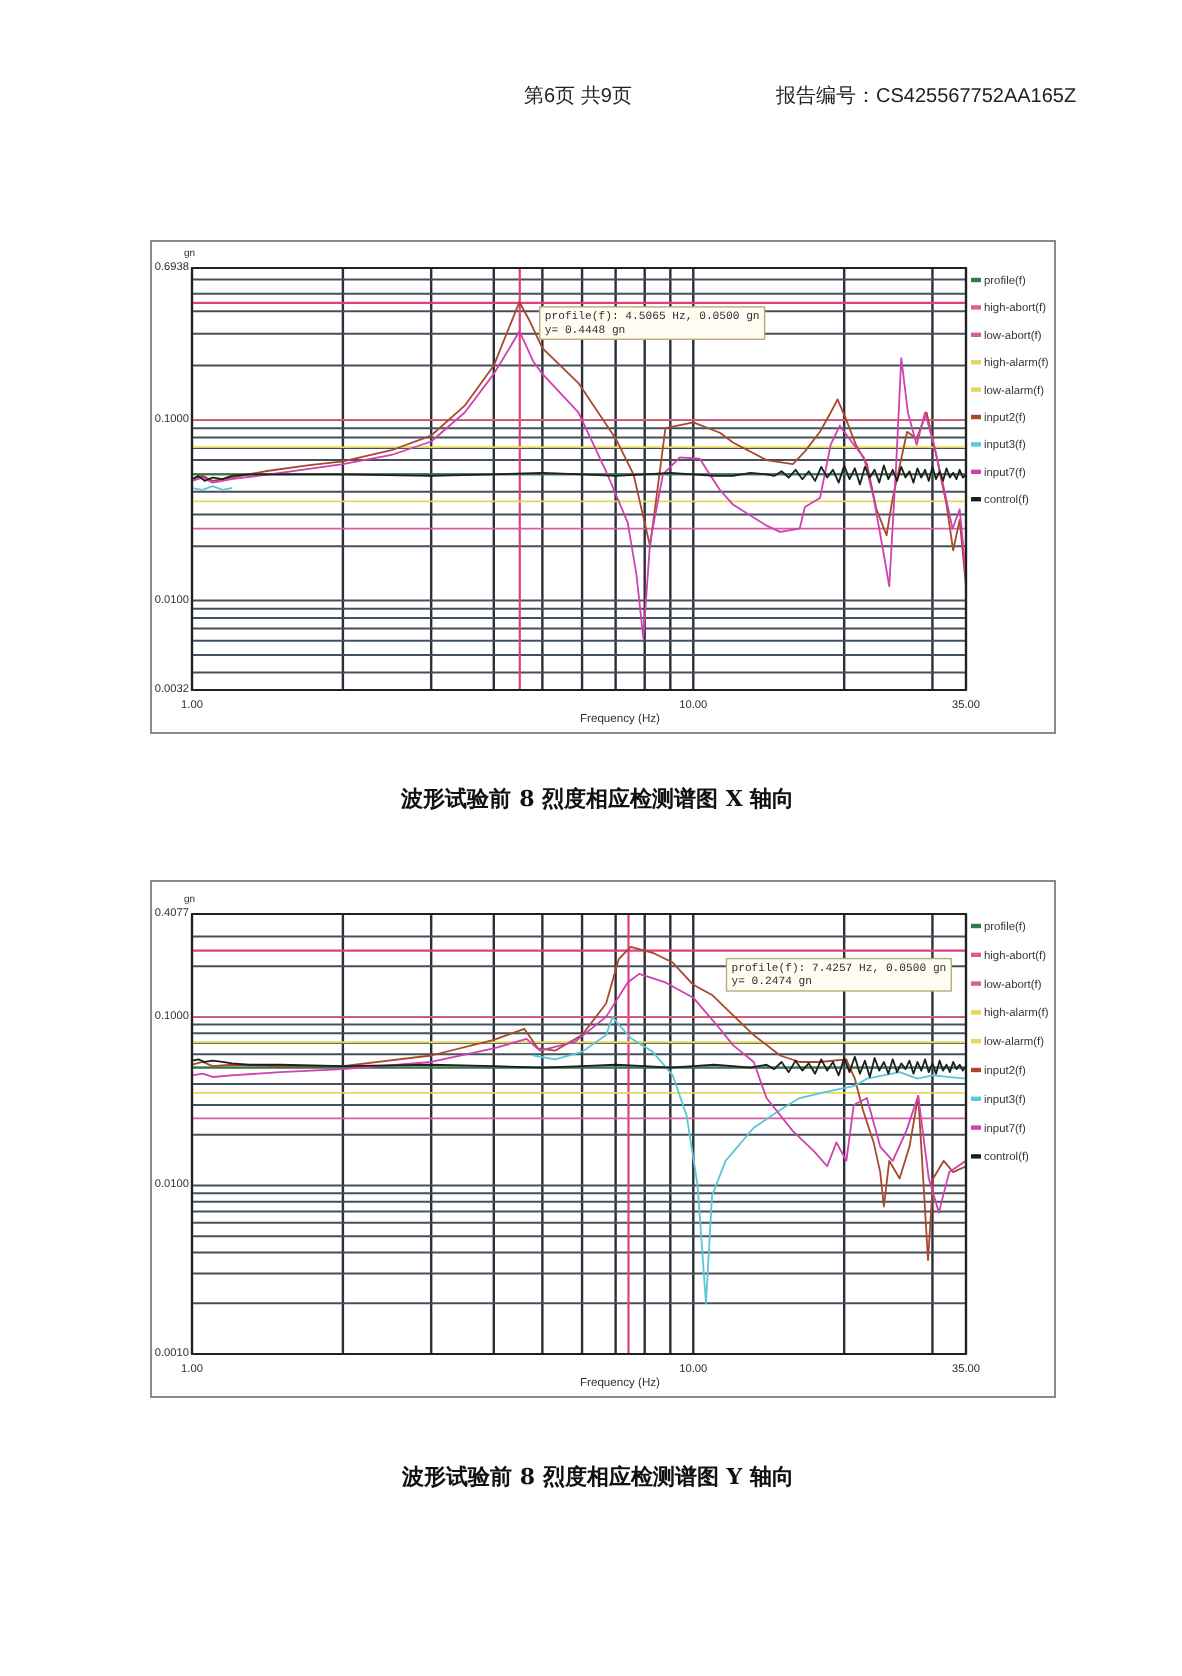  What do you see at coordinates (597, 1477) in the screenshot?
I see `text: 波形试验前 8 烈度相应检测谱图 Y 轴向` at bounding box center [597, 1477].